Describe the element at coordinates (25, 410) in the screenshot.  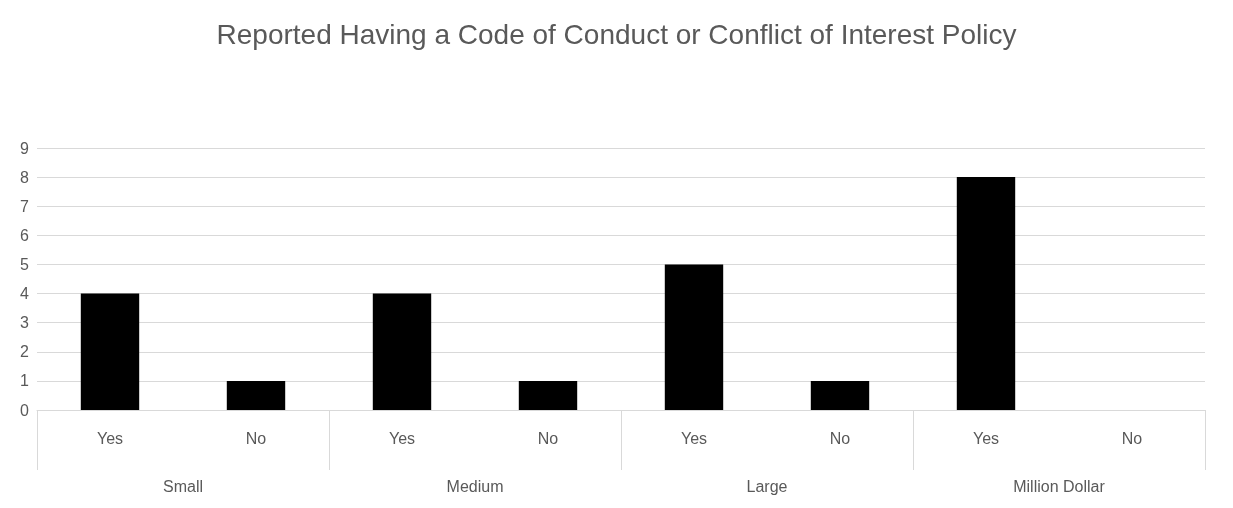
I see `y-tick-label: 0` at that location.